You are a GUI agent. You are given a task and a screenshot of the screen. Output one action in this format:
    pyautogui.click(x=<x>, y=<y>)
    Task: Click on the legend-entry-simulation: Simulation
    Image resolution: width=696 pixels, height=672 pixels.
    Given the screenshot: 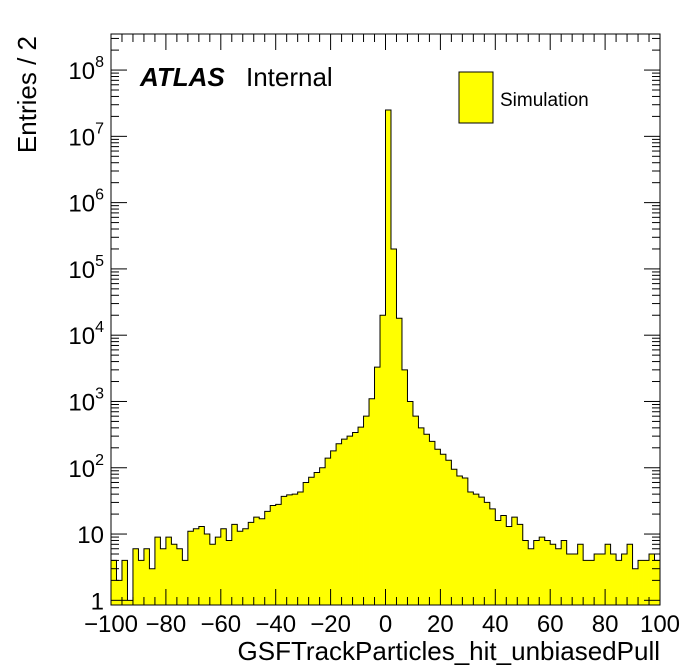 What is the action you would take?
    pyautogui.click(x=544, y=100)
    